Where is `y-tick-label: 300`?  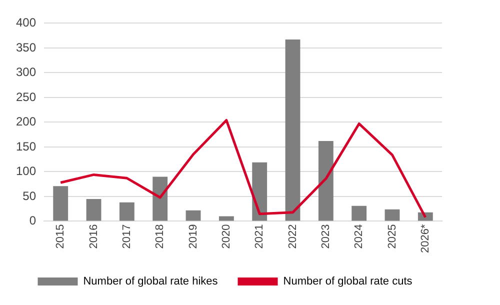
y-tick-label: 300 is located at coordinates (26, 72).